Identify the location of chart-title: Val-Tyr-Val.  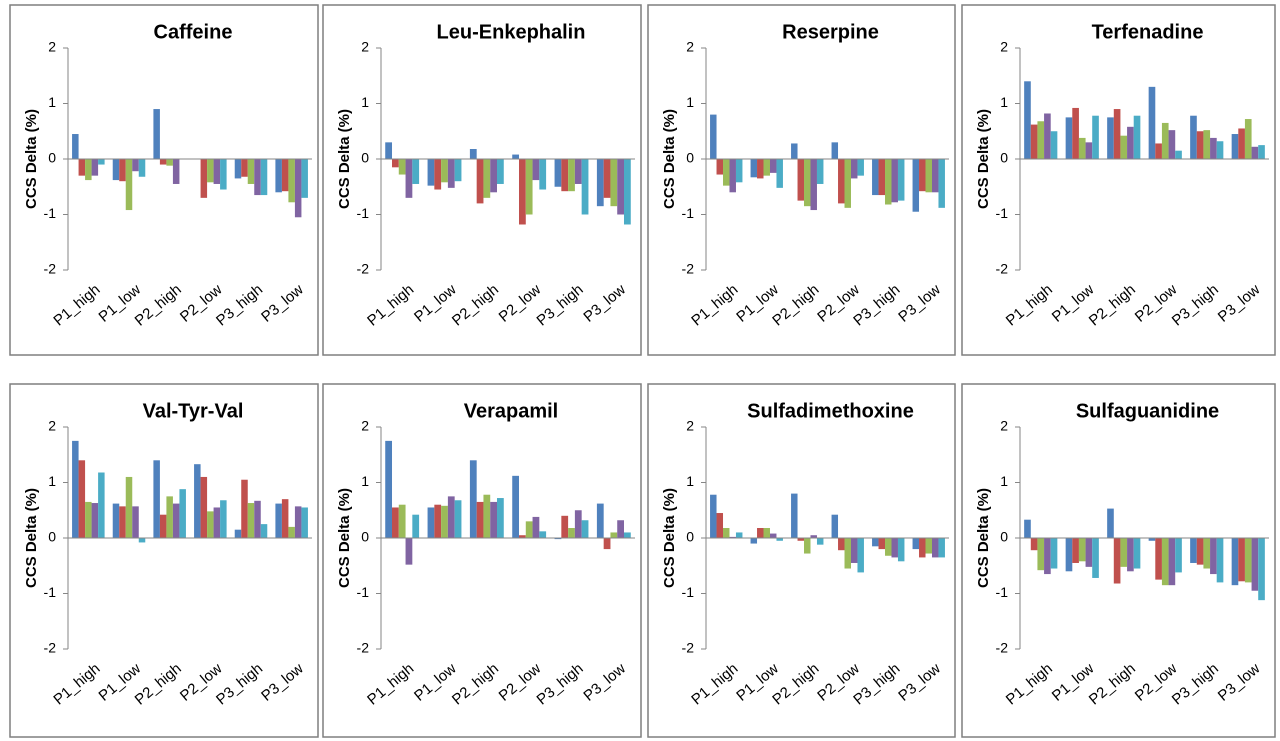
(193, 411).